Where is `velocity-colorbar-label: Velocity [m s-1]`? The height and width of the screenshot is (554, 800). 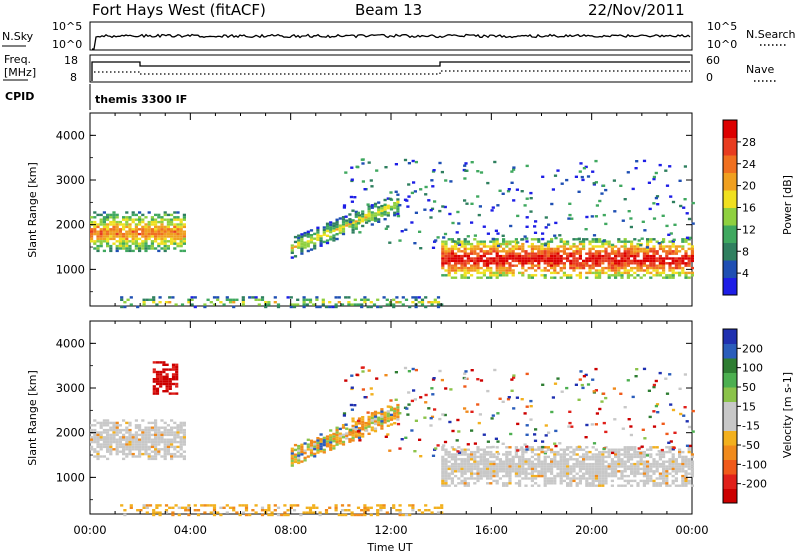 velocity-colorbar-label: Velocity [m s-1] is located at coordinates (787, 415).